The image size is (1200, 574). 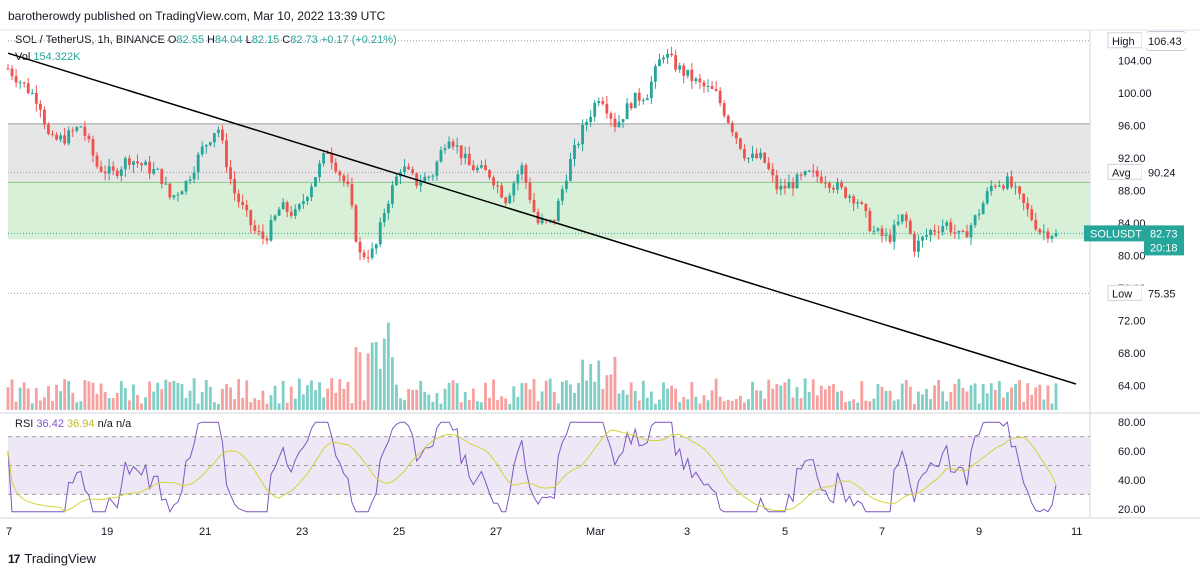 I want to click on resistance-zone, so click(x=549, y=153).